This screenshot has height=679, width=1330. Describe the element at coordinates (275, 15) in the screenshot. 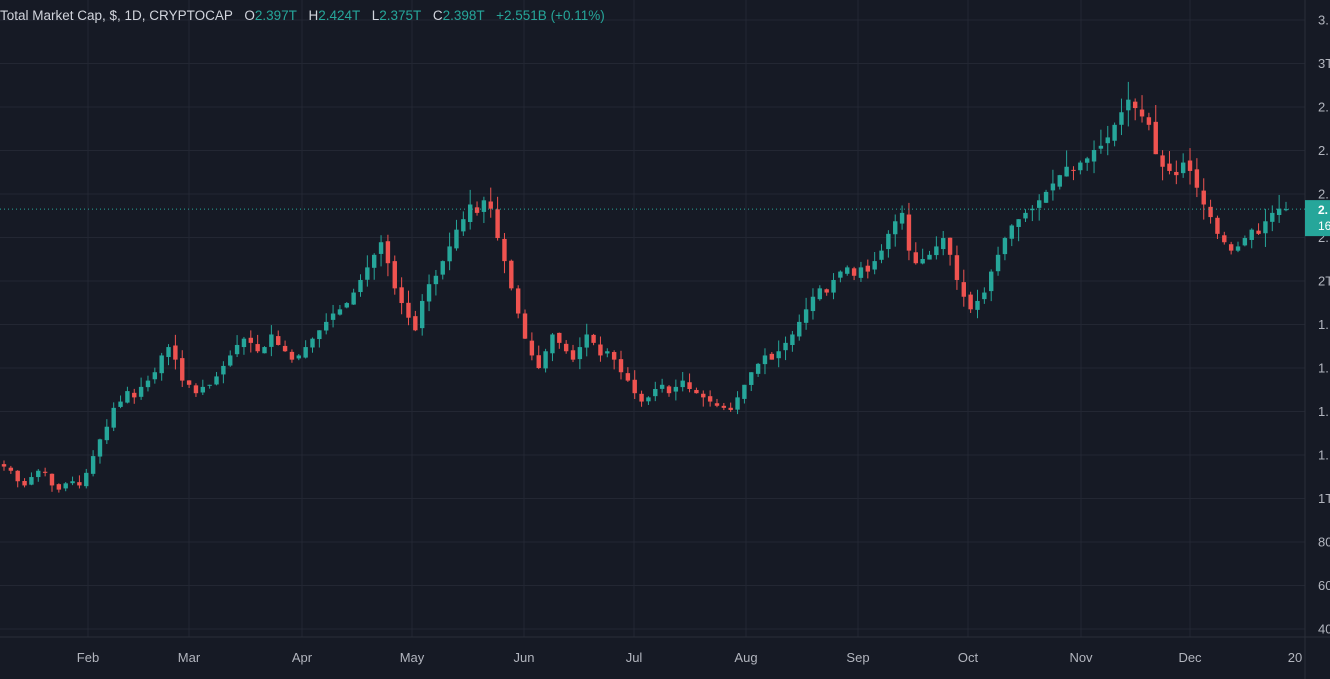

I see `open-value: 2.397T` at that location.